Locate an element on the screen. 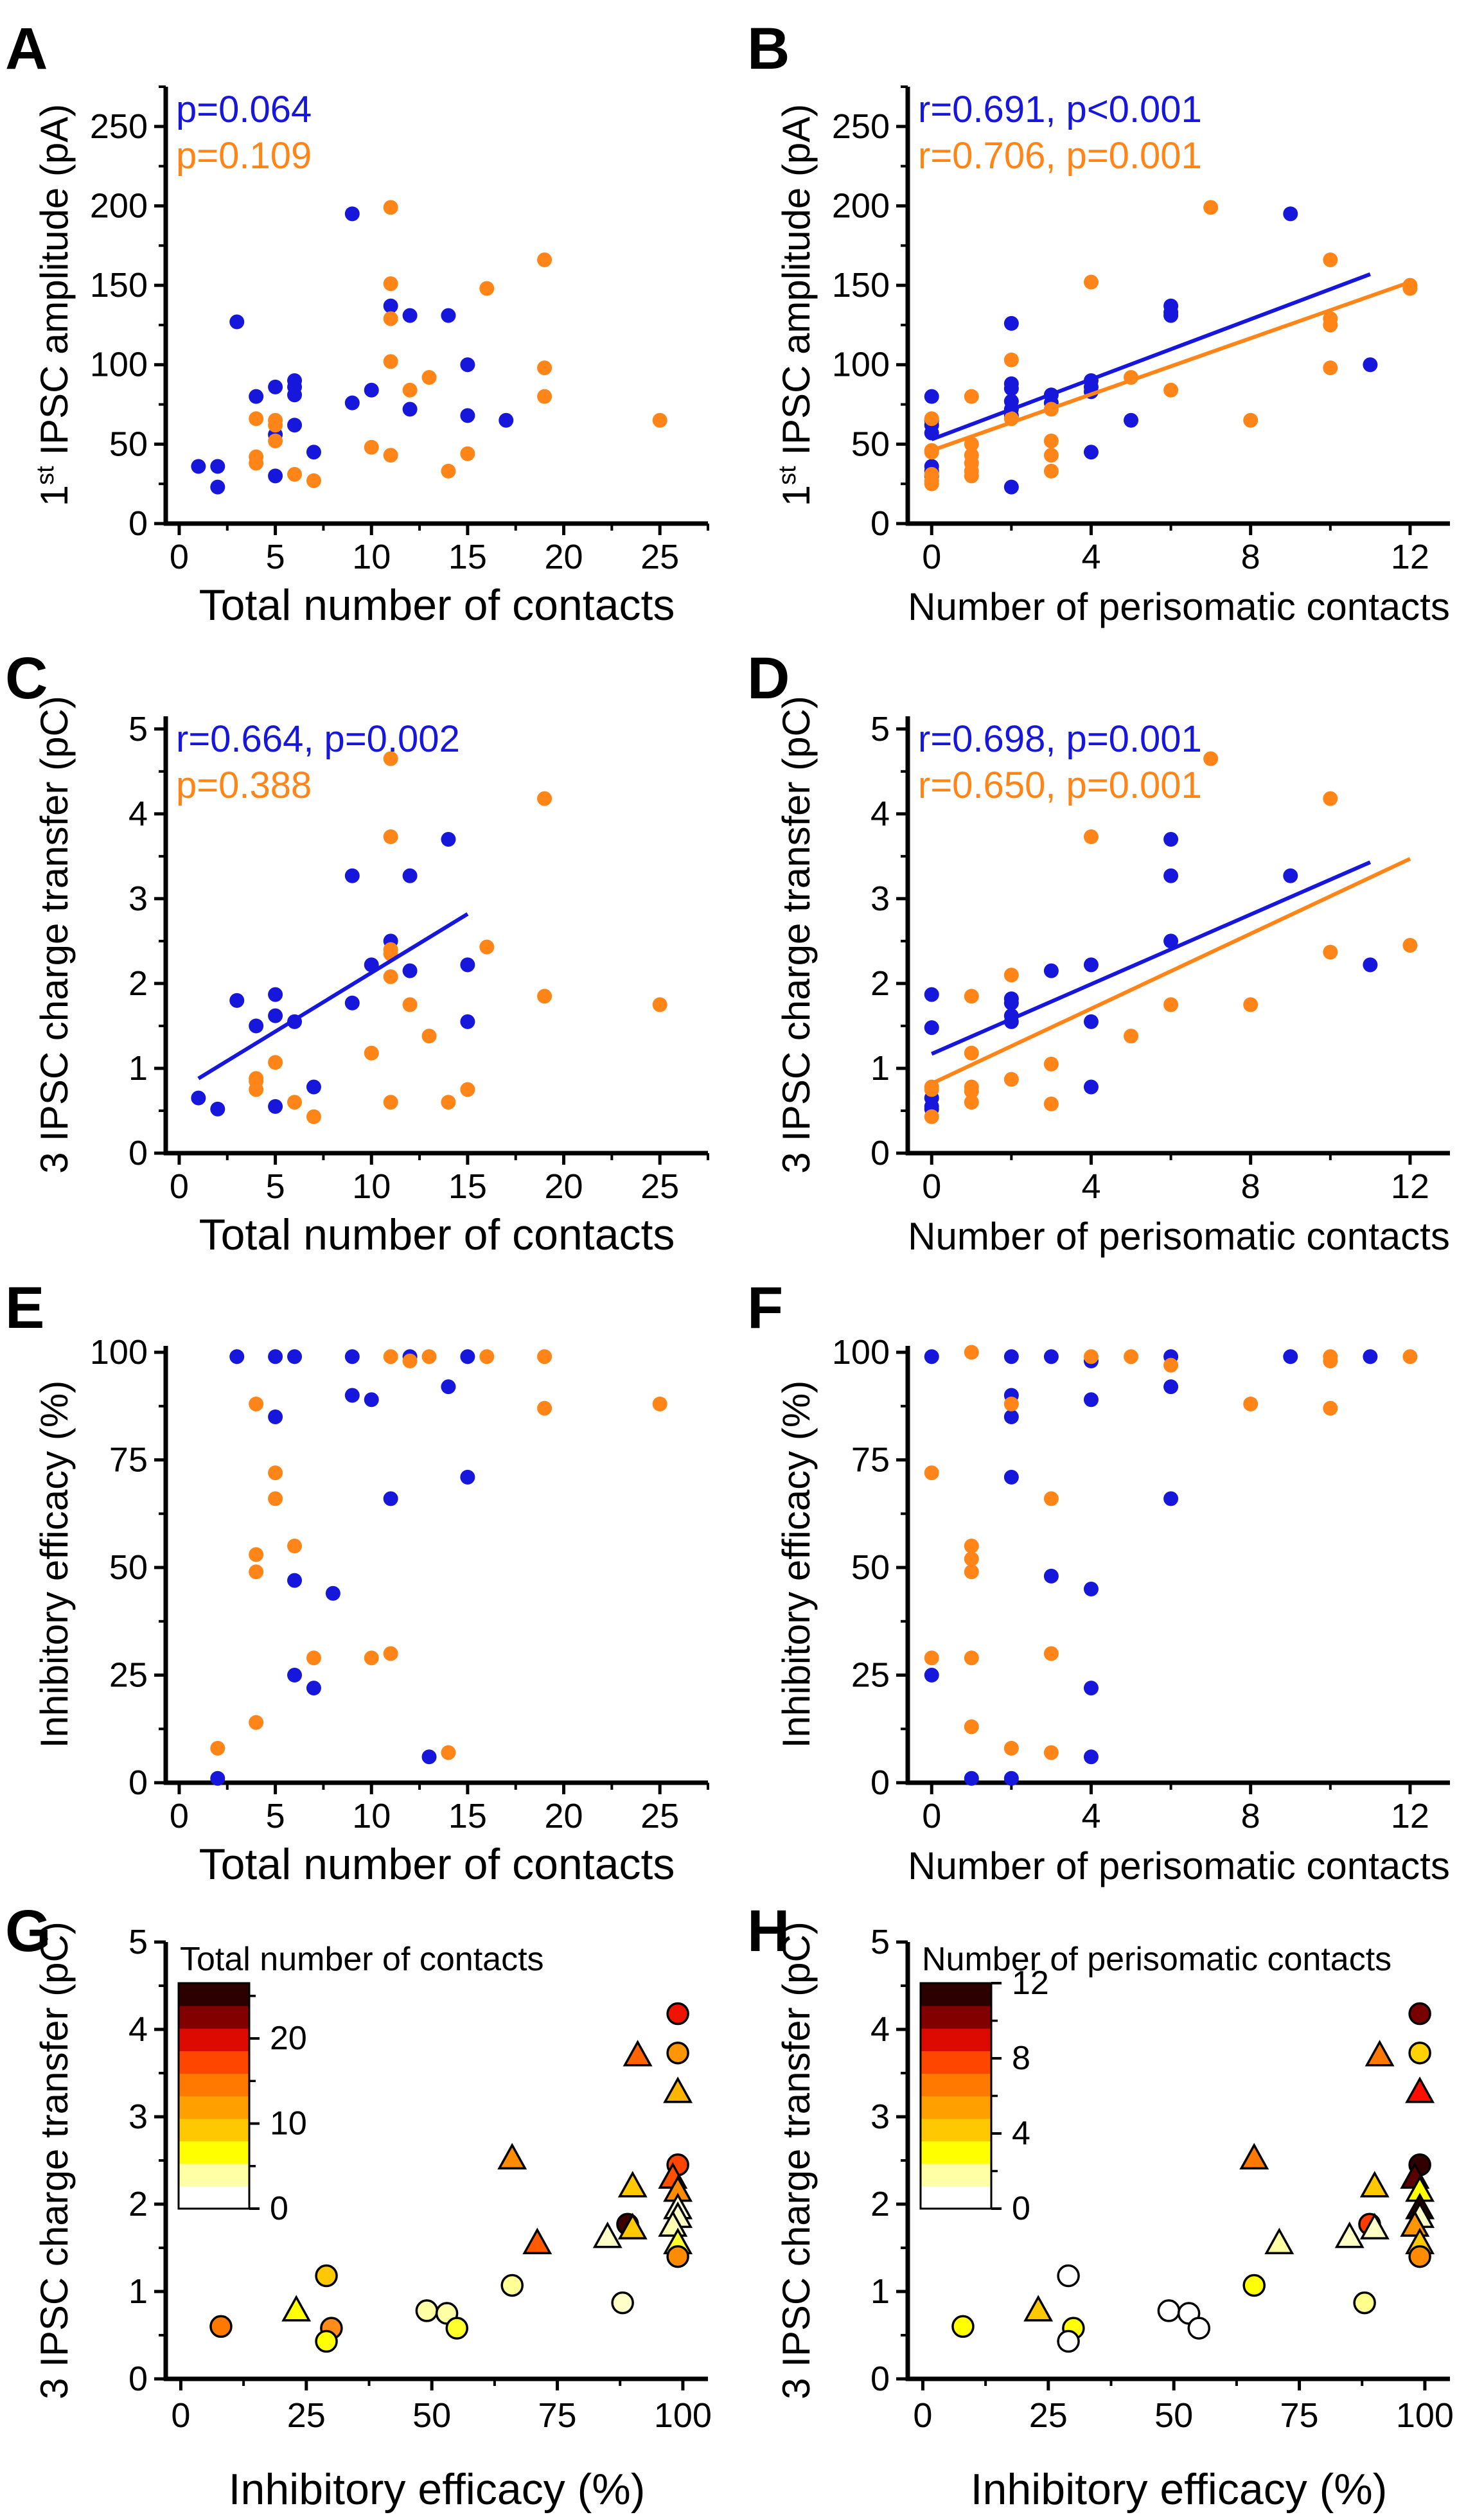  svg-text: 15 is located at coordinates (467, 1186).